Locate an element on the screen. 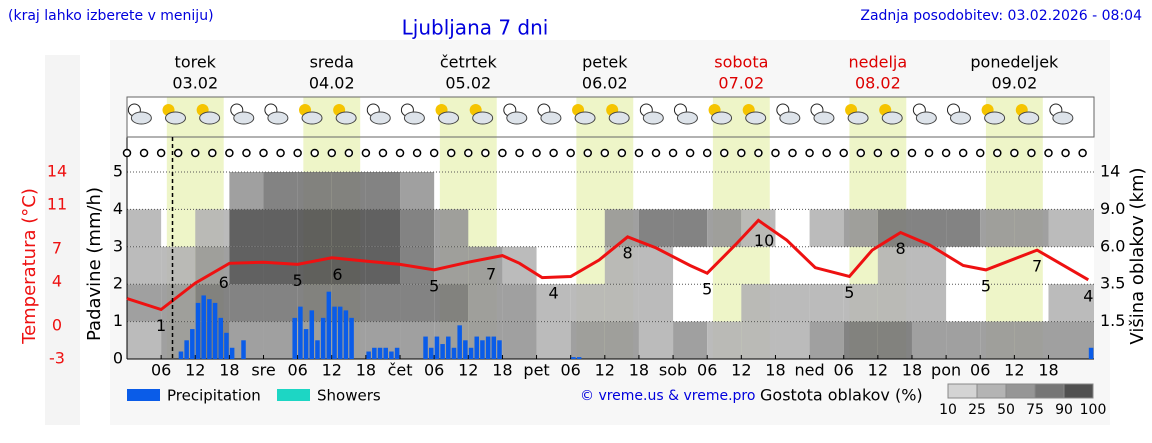 This screenshot has height=443, width=1152. temperature-label: 8 is located at coordinates (901, 248).